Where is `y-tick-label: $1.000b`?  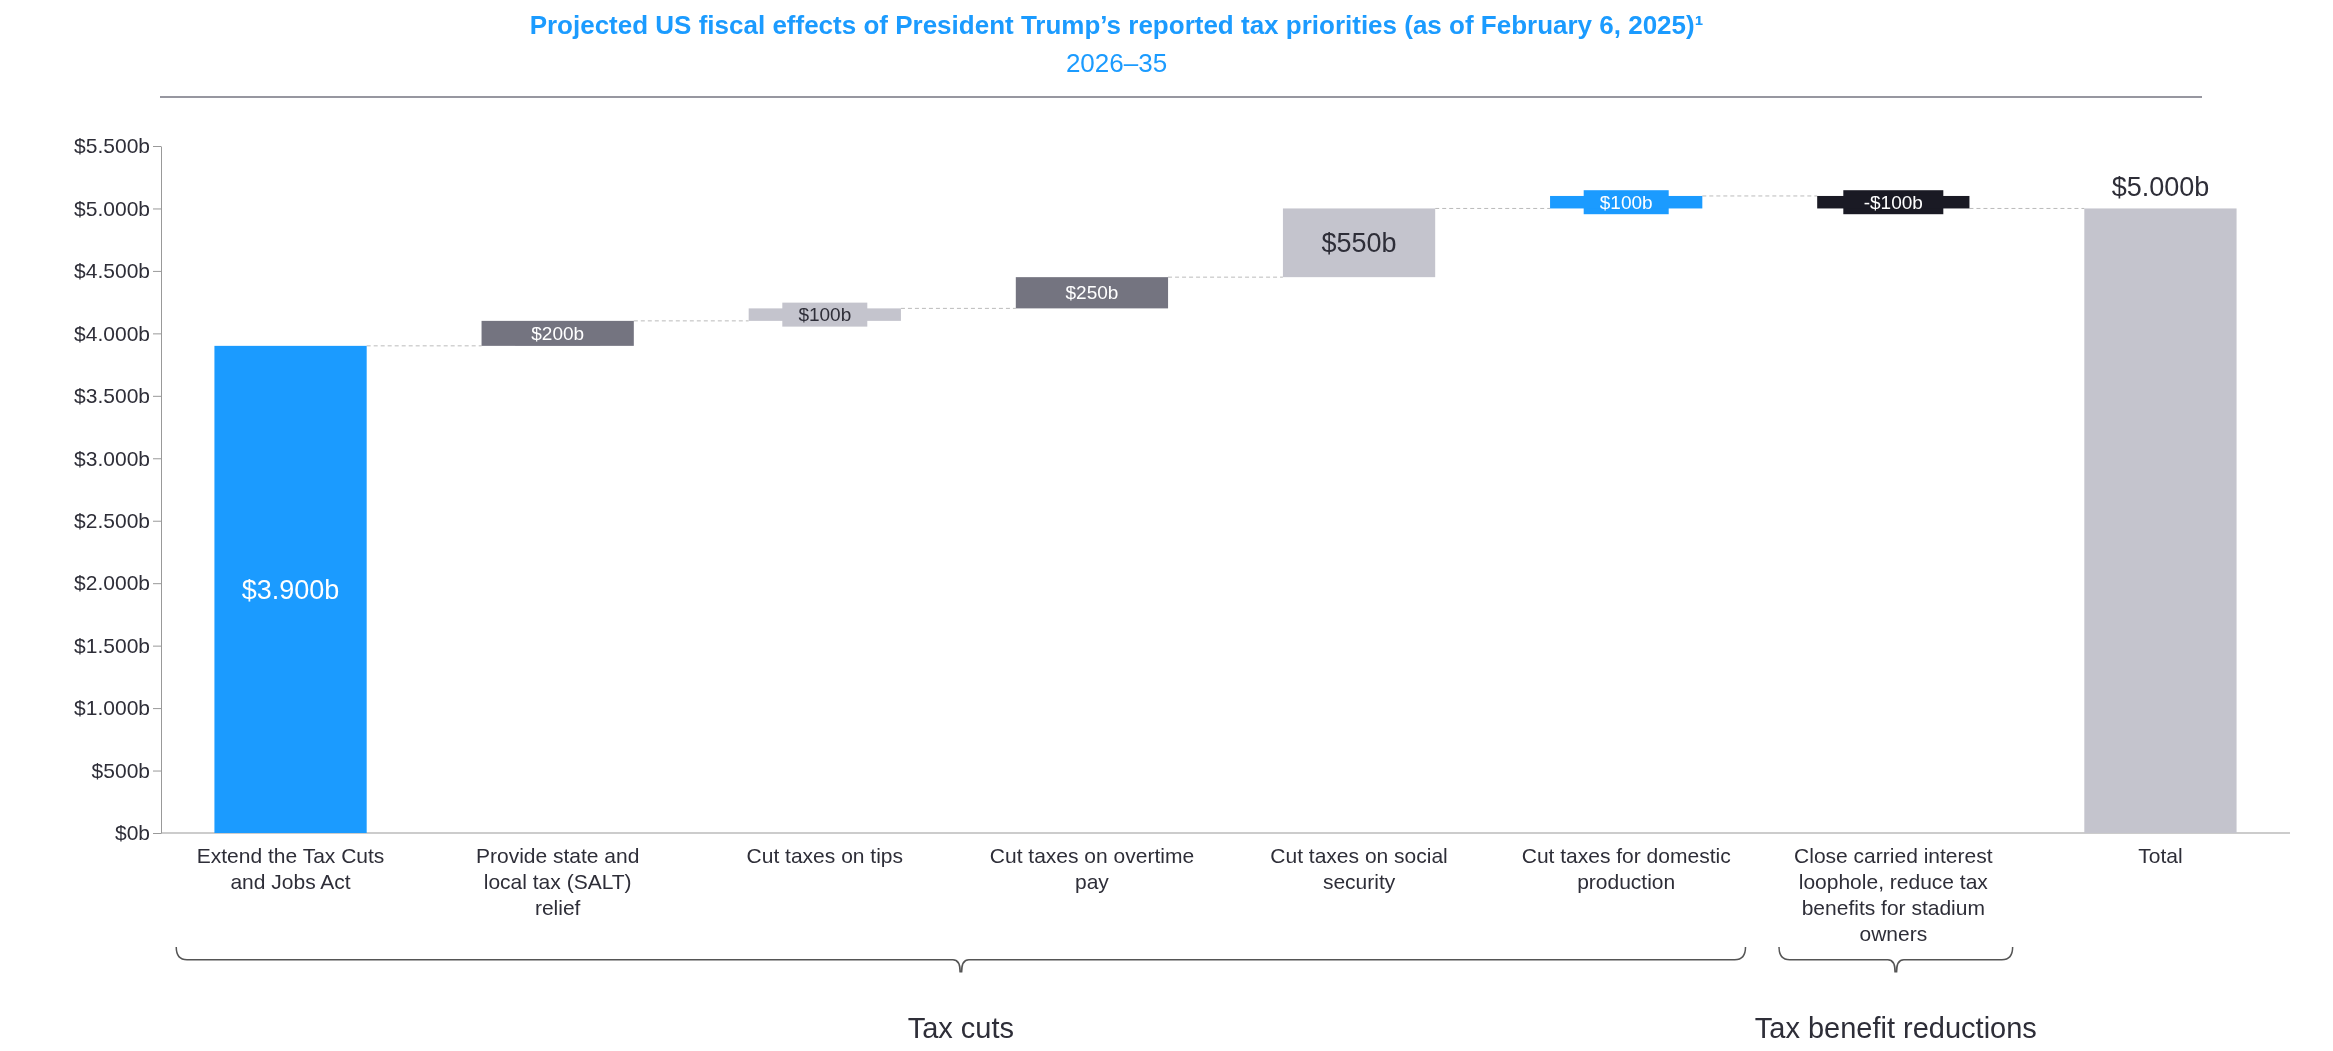
y-tick-label: $1.000b is located at coordinates (112, 708).